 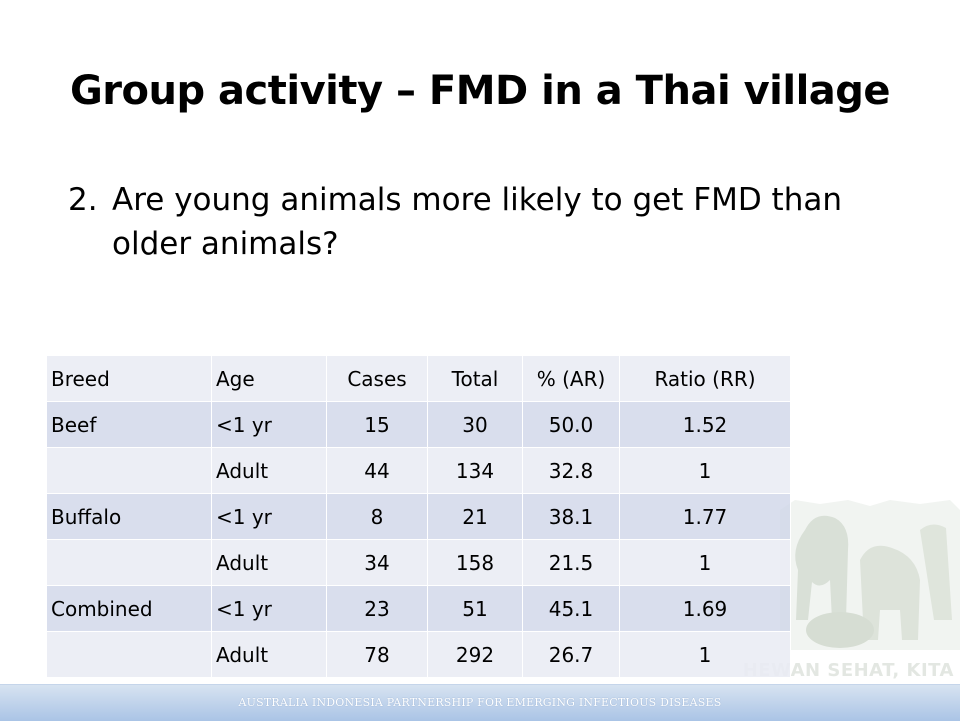 What do you see at coordinates (571, 424) in the screenshot?
I see `cell-ar: 50.0` at bounding box center [571, 424].